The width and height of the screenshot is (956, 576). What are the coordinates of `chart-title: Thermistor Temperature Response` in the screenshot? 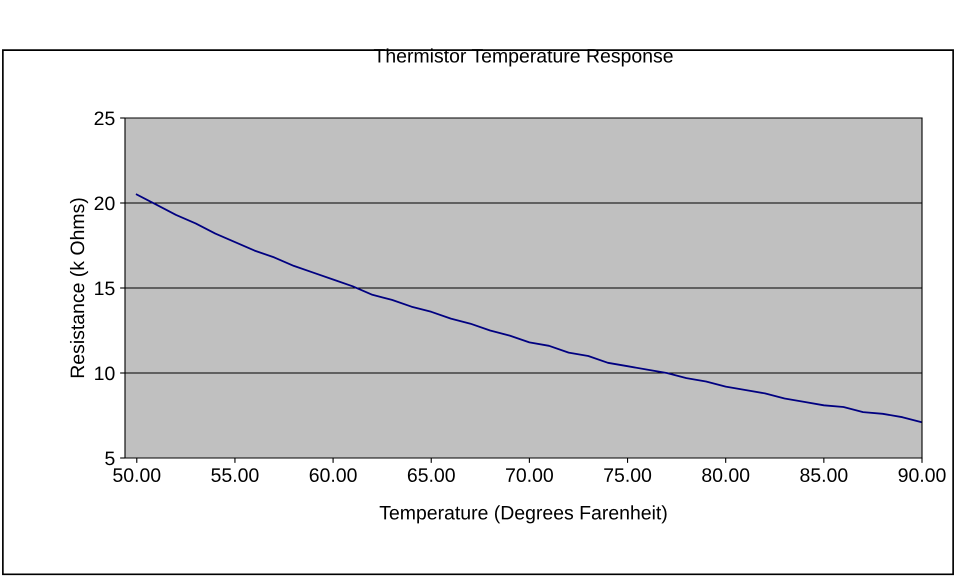 It's located at (523, 57).